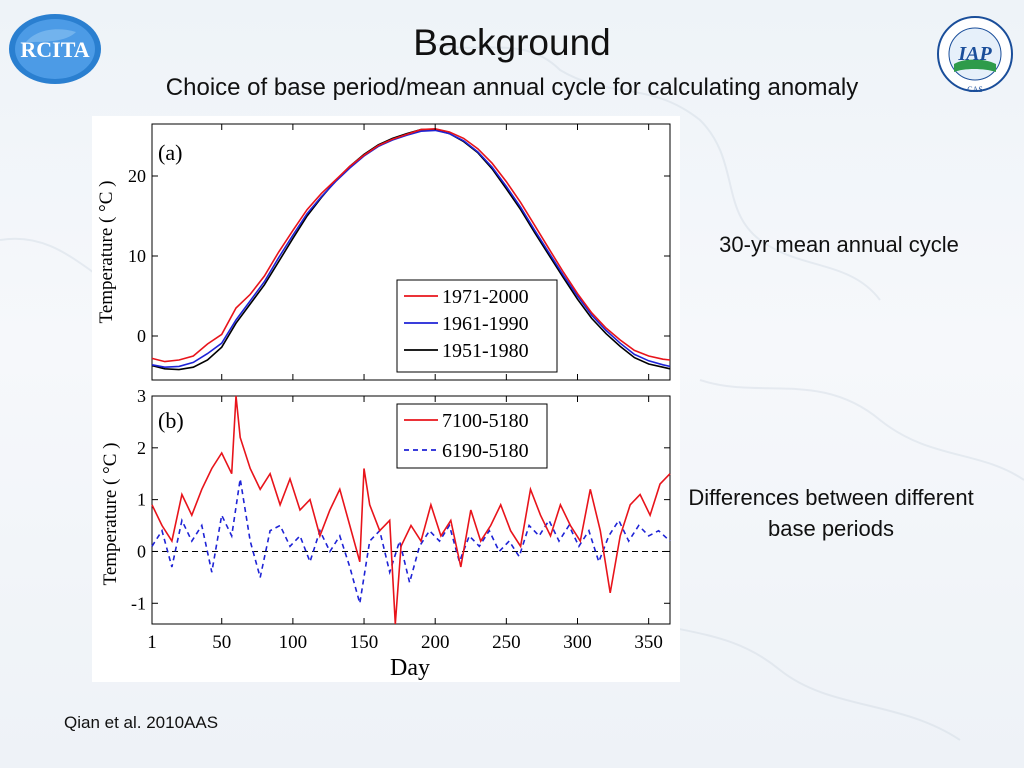 This screenshot has height=768, width=1024. What do you see at coordinates (141, 722) in the screenshot?
I see `citation: Qian et al. 2010AAS` at bounding box center [141, 722].